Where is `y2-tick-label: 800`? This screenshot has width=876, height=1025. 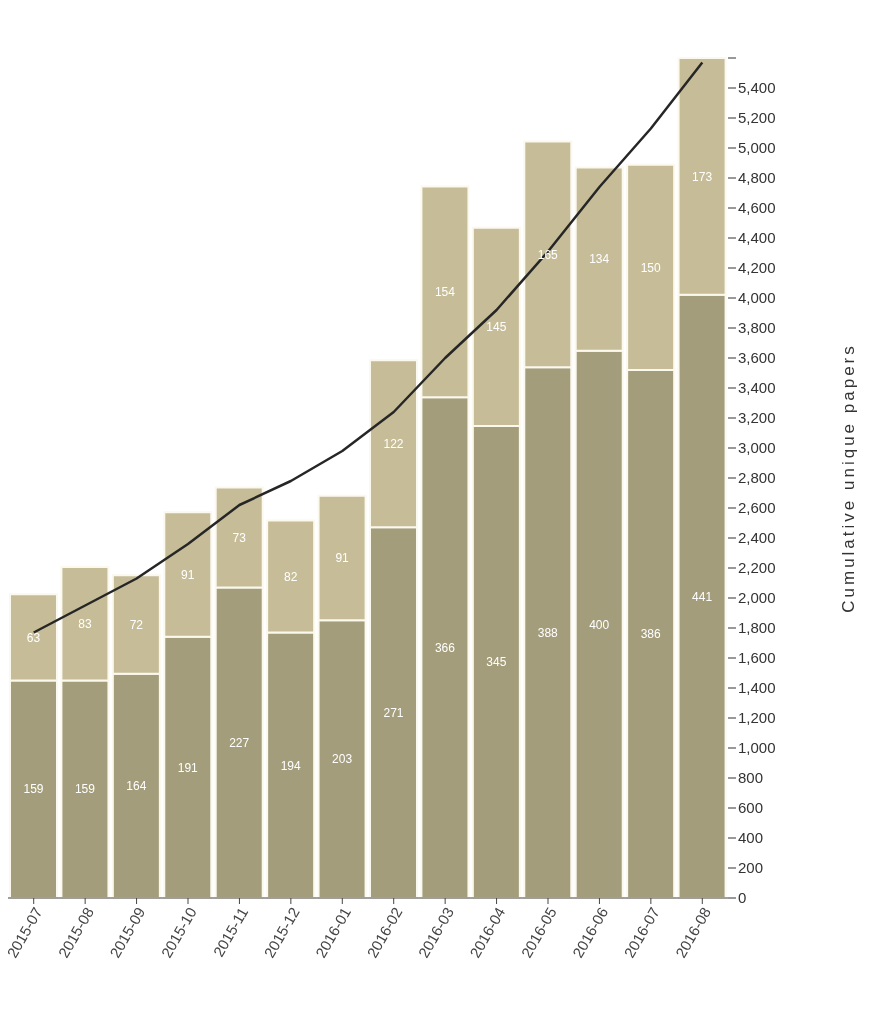
y2-tick-label: 800 is located at coordinates (751, 778).